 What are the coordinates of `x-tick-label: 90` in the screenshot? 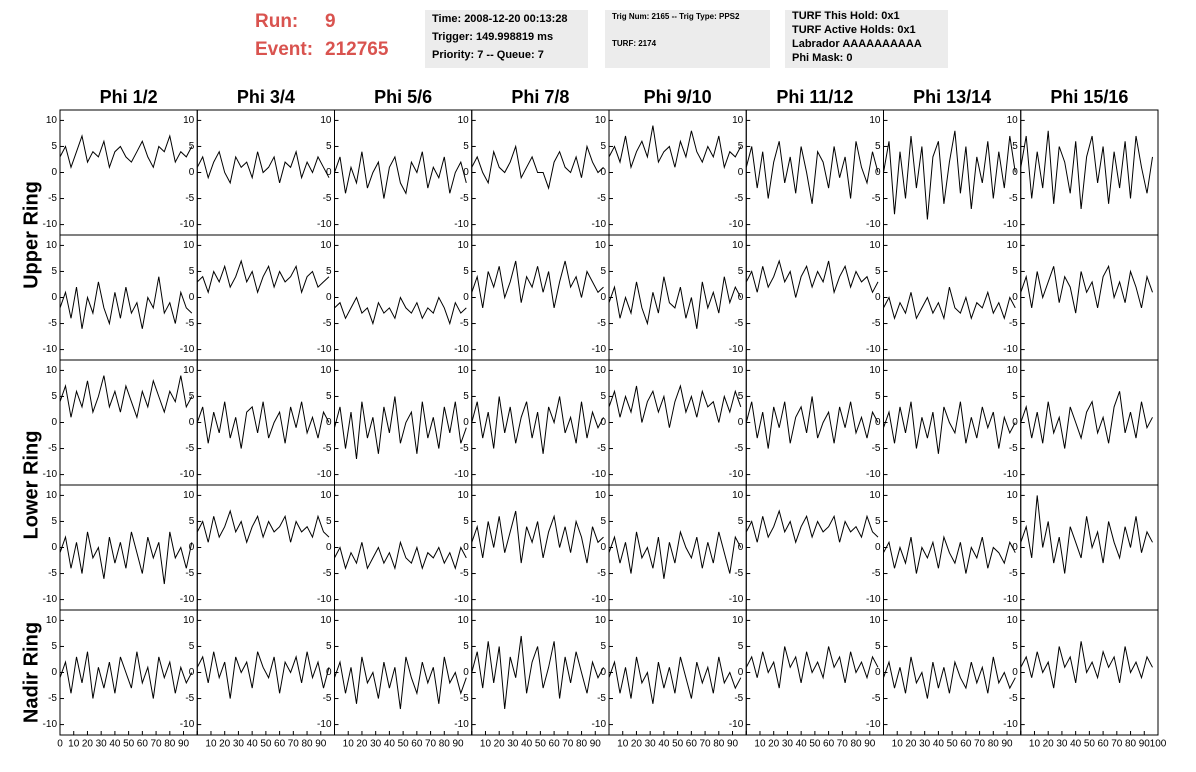 It's located at (321, 744).